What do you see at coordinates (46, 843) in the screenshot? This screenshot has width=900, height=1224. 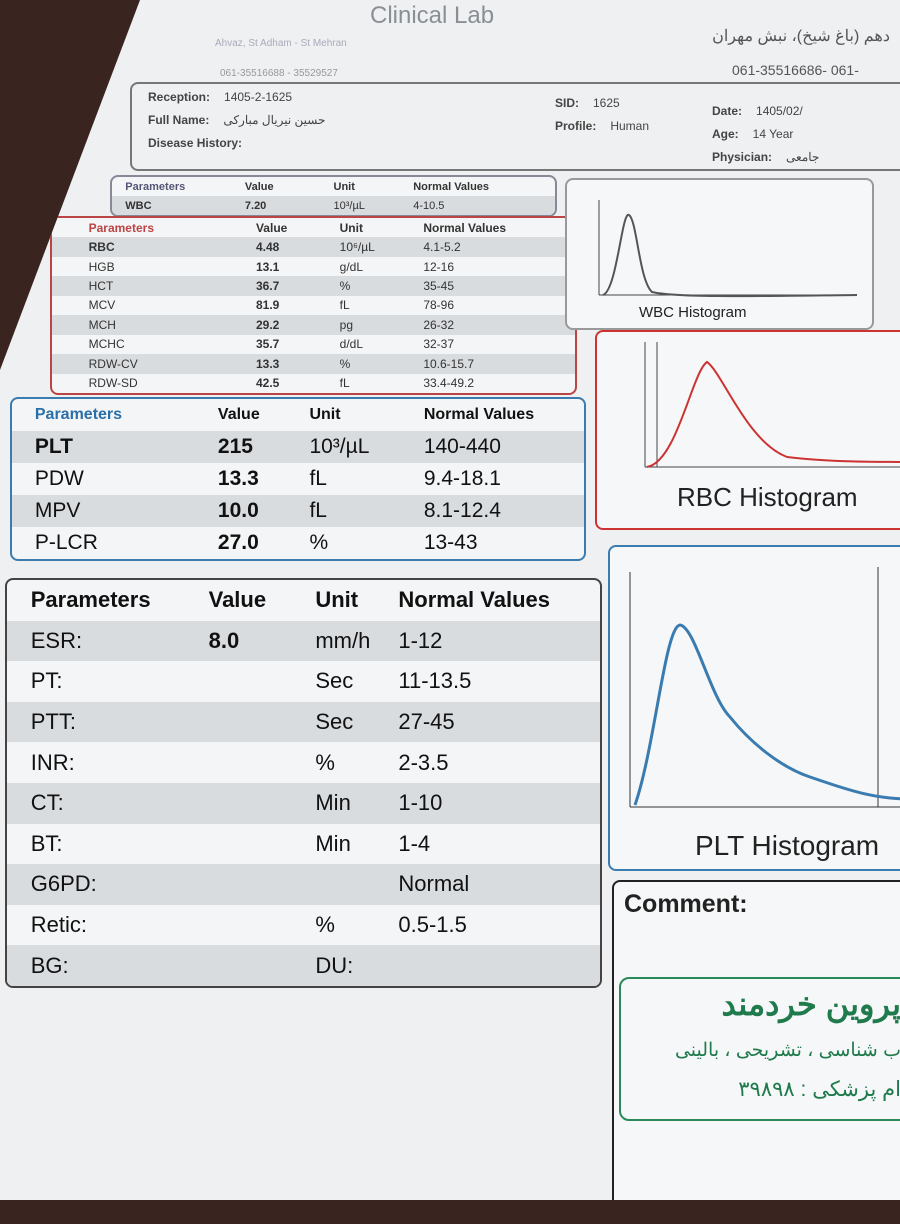 I see `table-cell: BT:` at bounding box center [46, 843].